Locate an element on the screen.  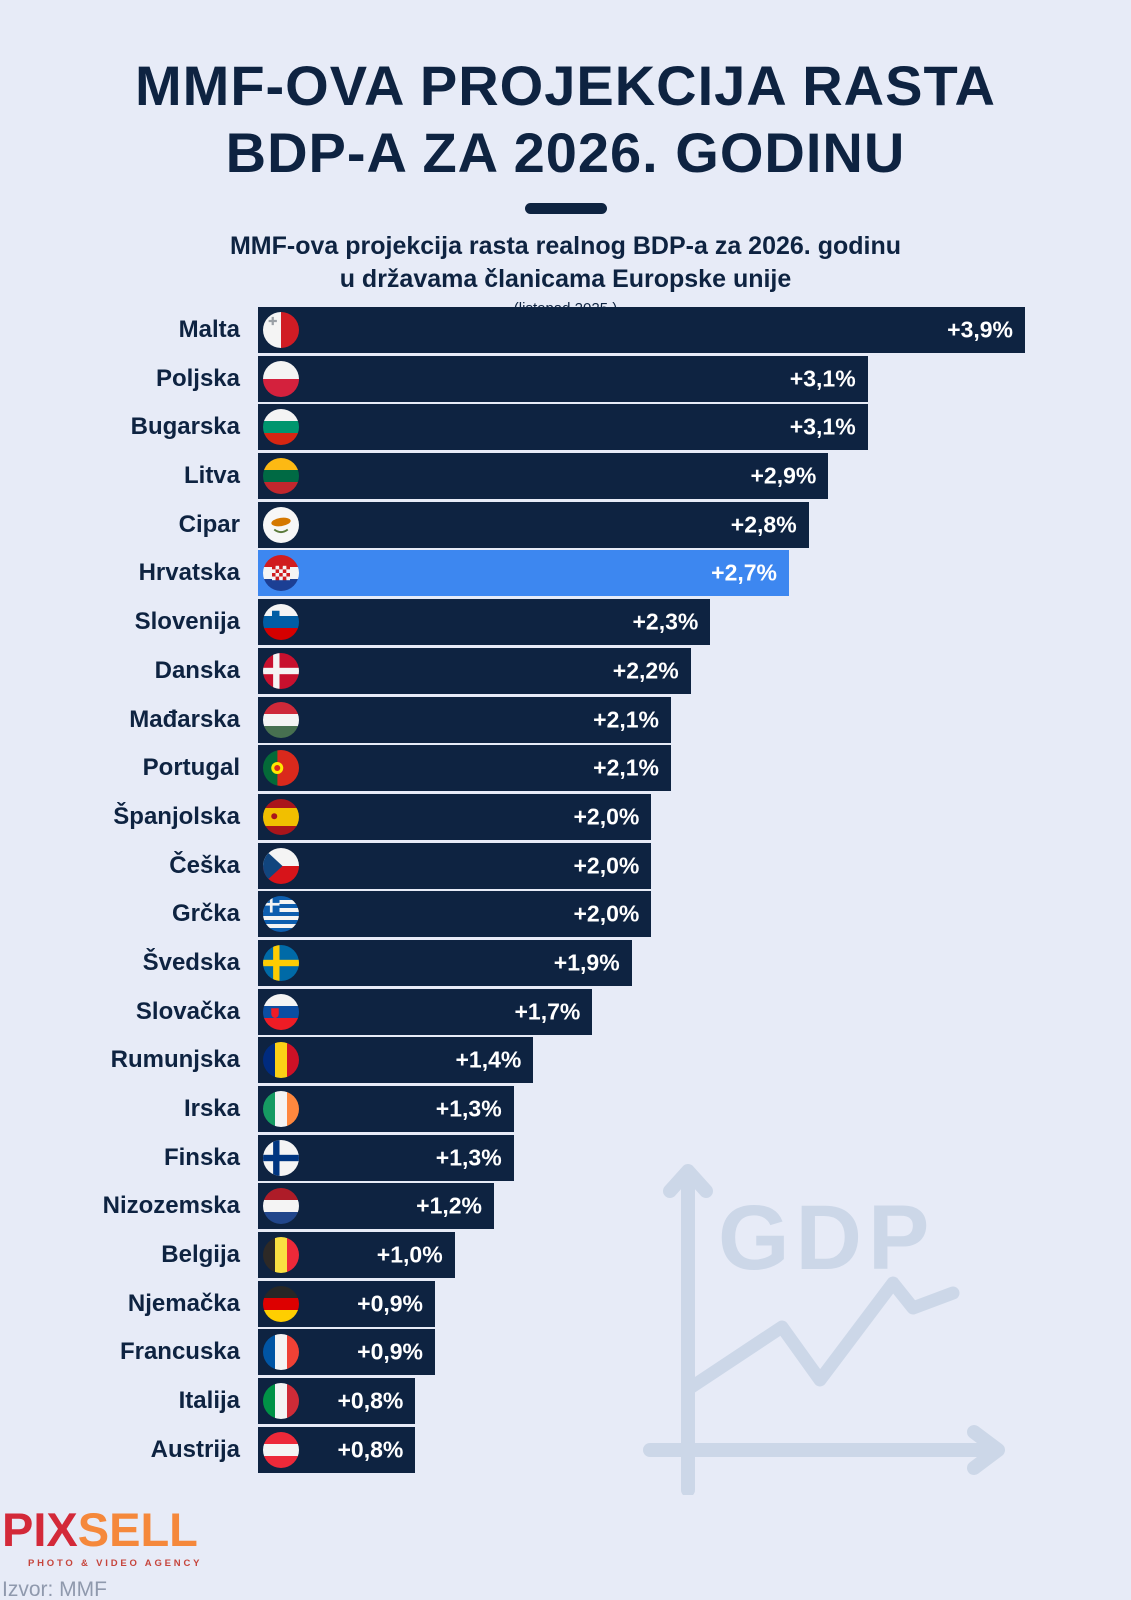
country-row: Grčka +2,0% is located at coordinates (512, 914).